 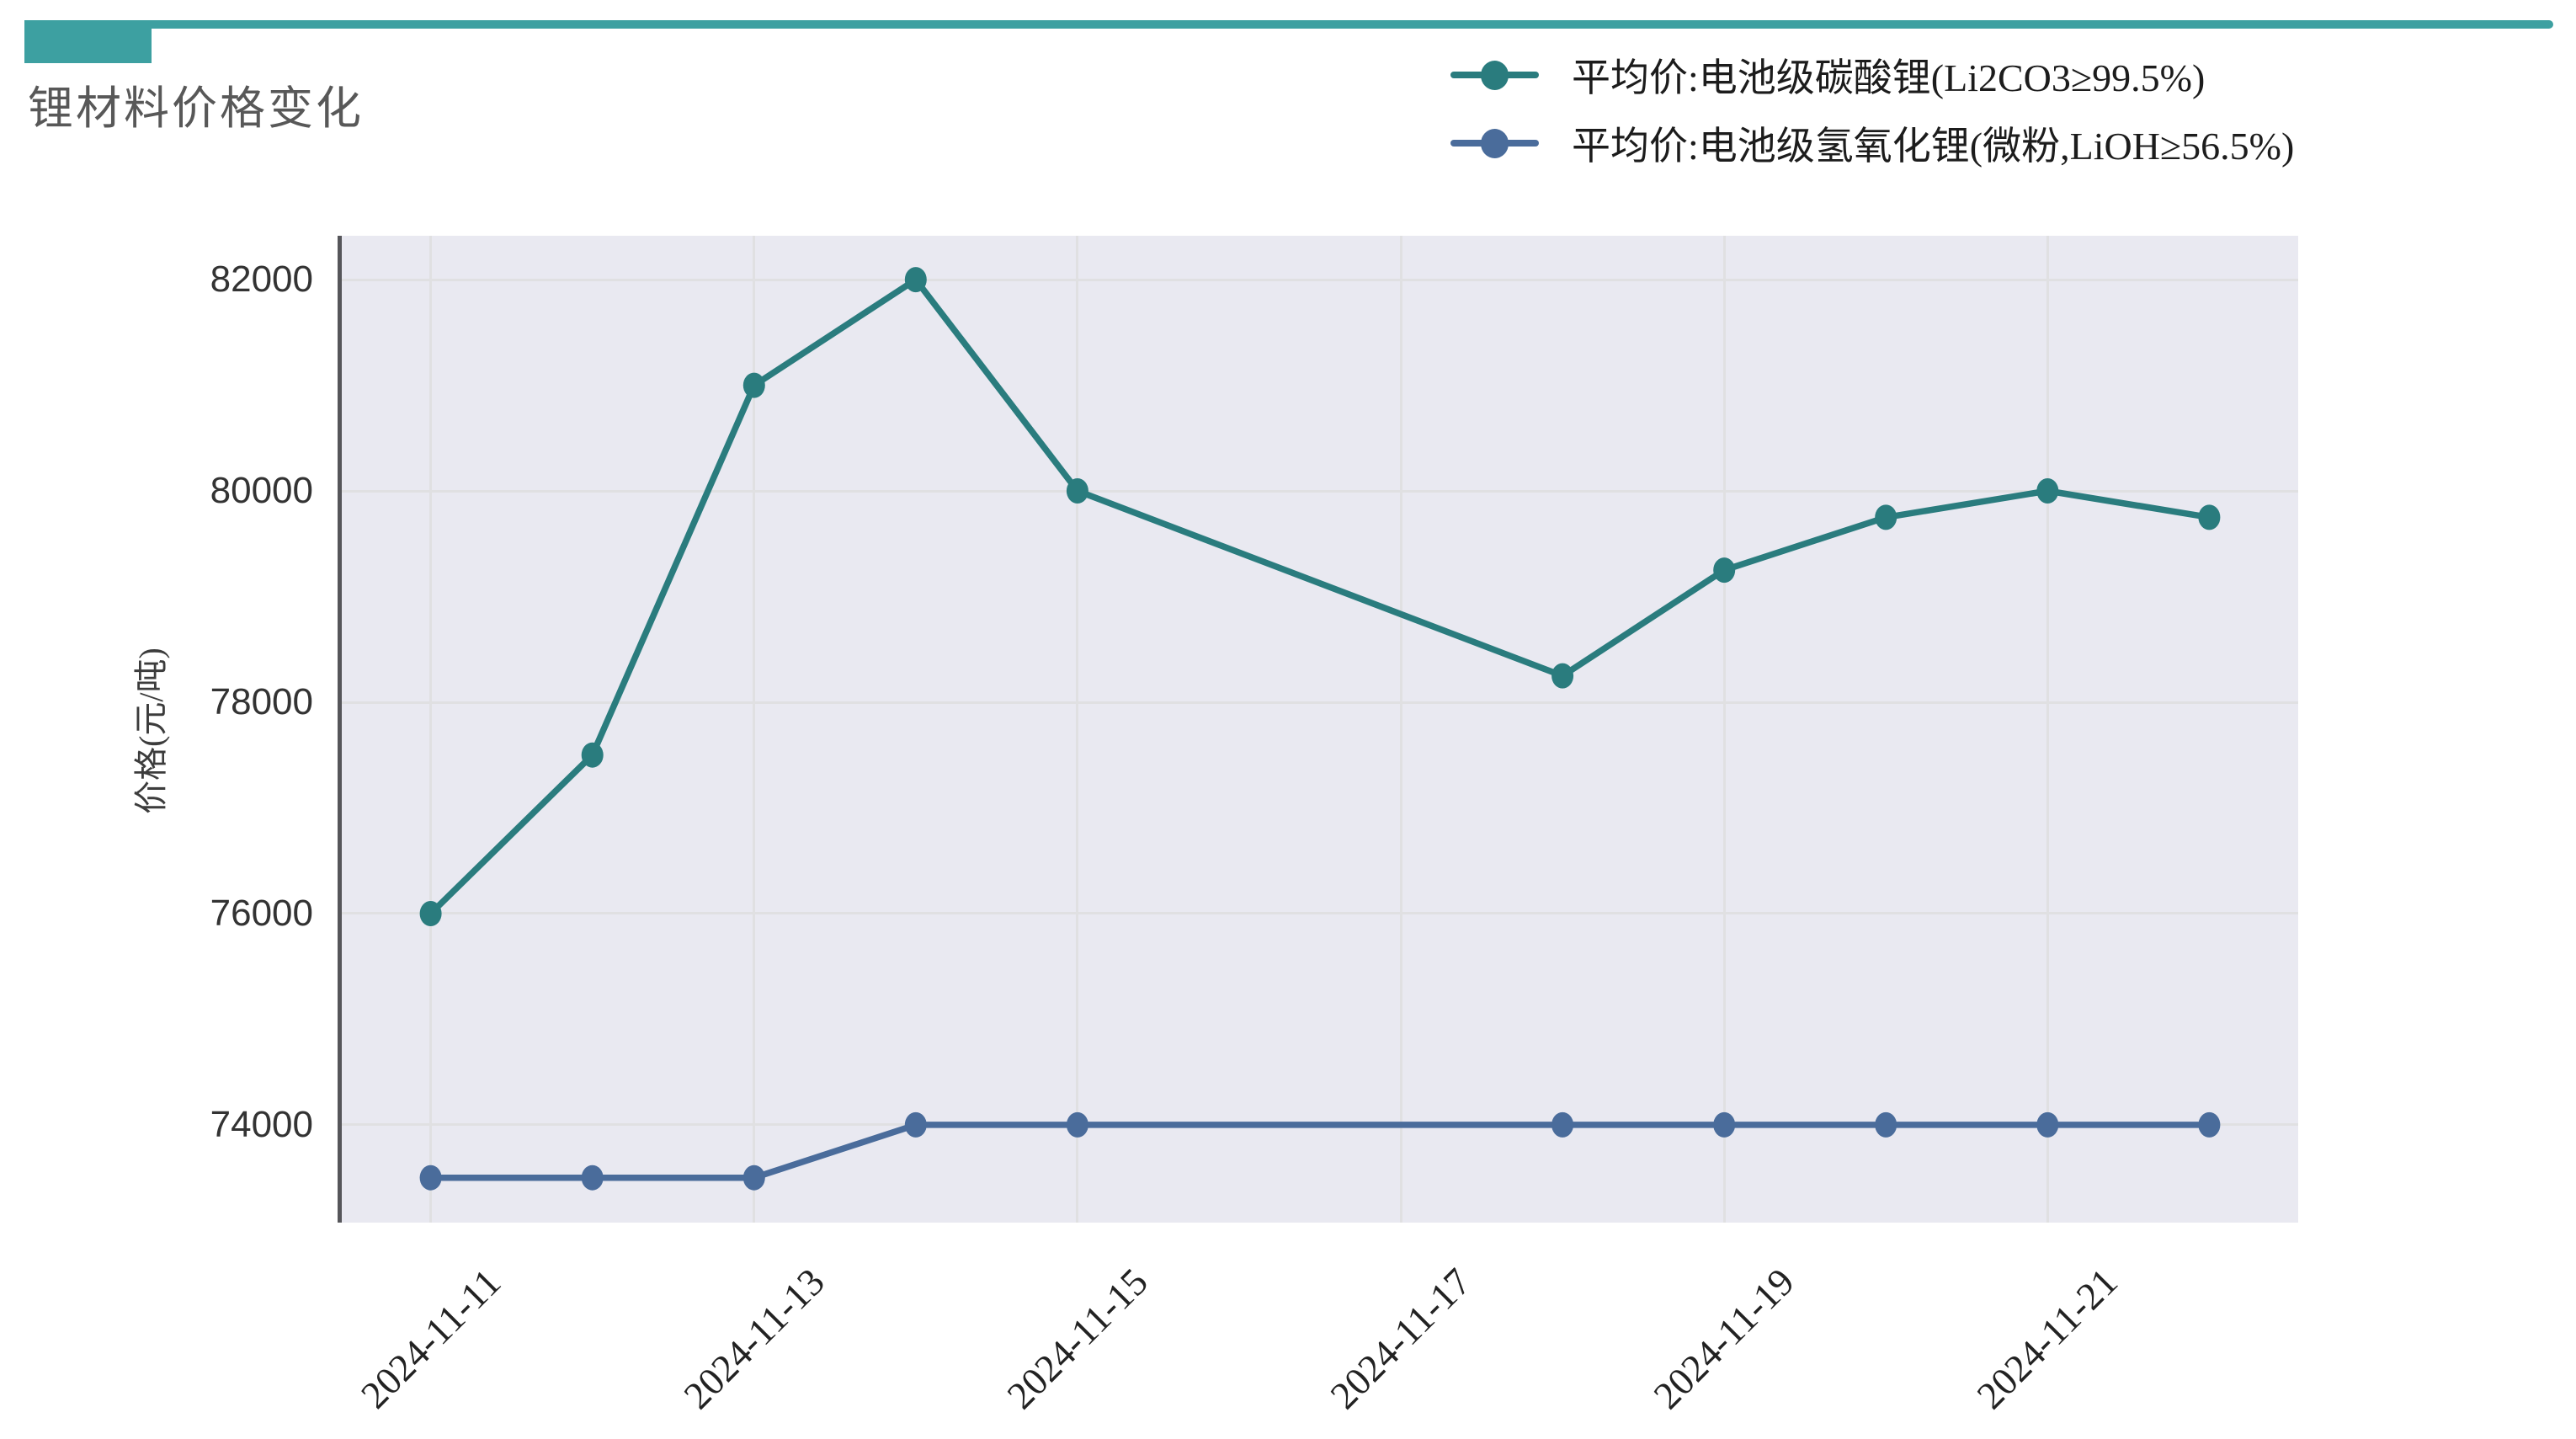 I want to click on x-tick-label: 2024-11-15, so click(x=1077, y=1338).